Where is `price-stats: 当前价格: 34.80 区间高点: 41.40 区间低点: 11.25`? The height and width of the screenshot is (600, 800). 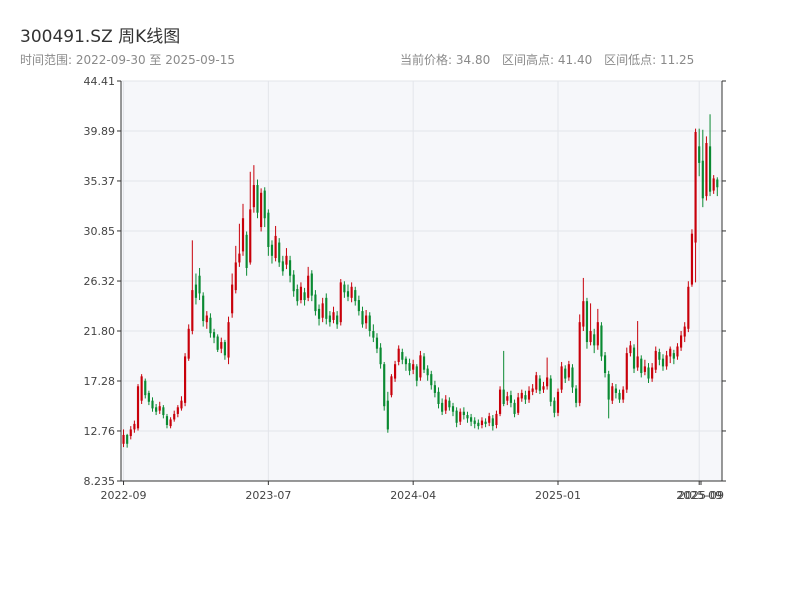
price-stats: 当前价格: 34.80 区间高点: 41.40 区间低点: 11.25 is located at coordinates (551, 59).